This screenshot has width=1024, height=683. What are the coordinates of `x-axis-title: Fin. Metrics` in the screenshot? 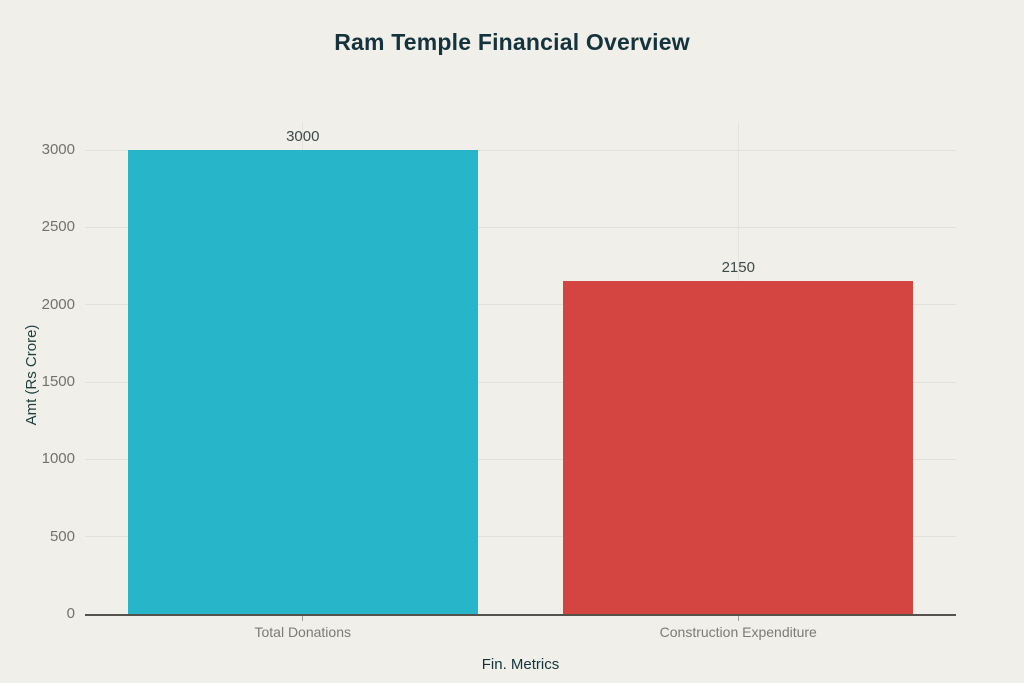 It's located at (520, 664).